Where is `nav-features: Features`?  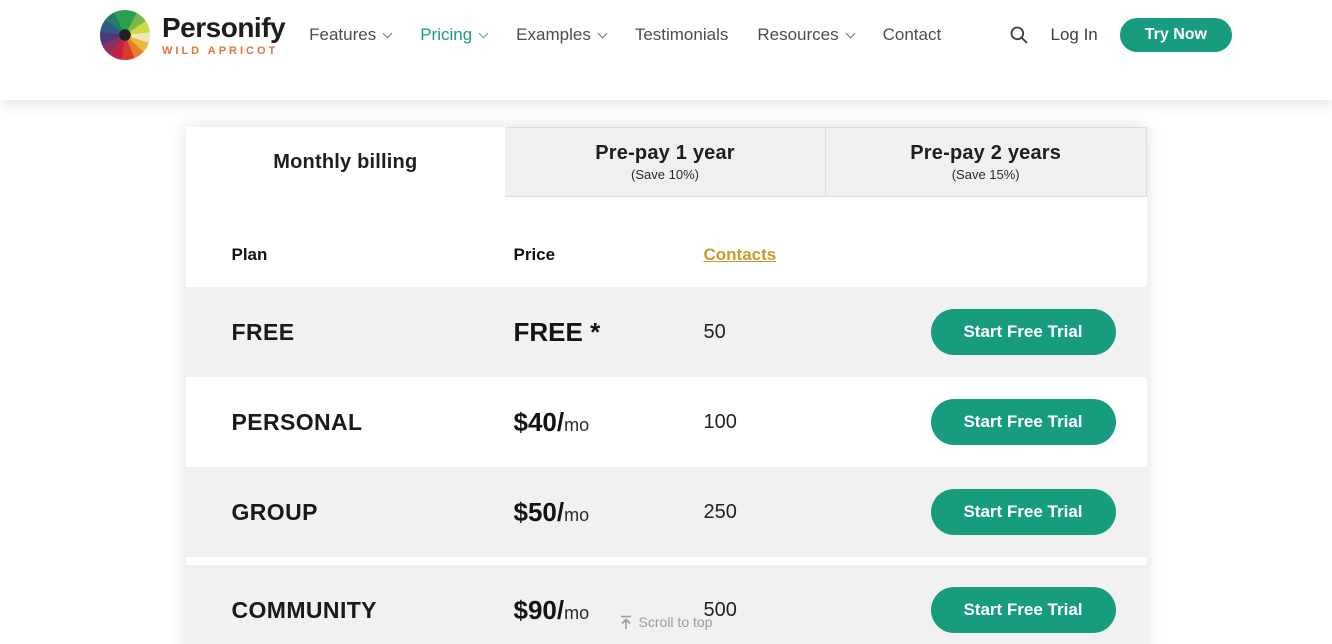
nav-features: Features is located at coordinates (351, 35).